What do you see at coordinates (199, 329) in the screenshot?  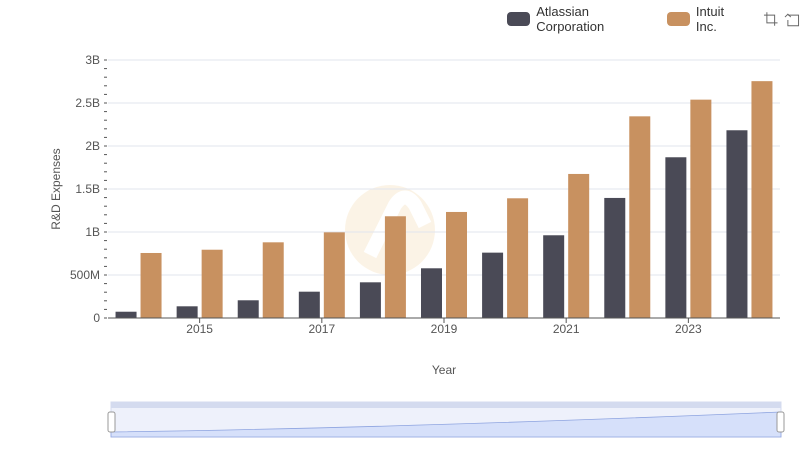 I see `x-tick-label: 2015` at bounding box center [199, 329].